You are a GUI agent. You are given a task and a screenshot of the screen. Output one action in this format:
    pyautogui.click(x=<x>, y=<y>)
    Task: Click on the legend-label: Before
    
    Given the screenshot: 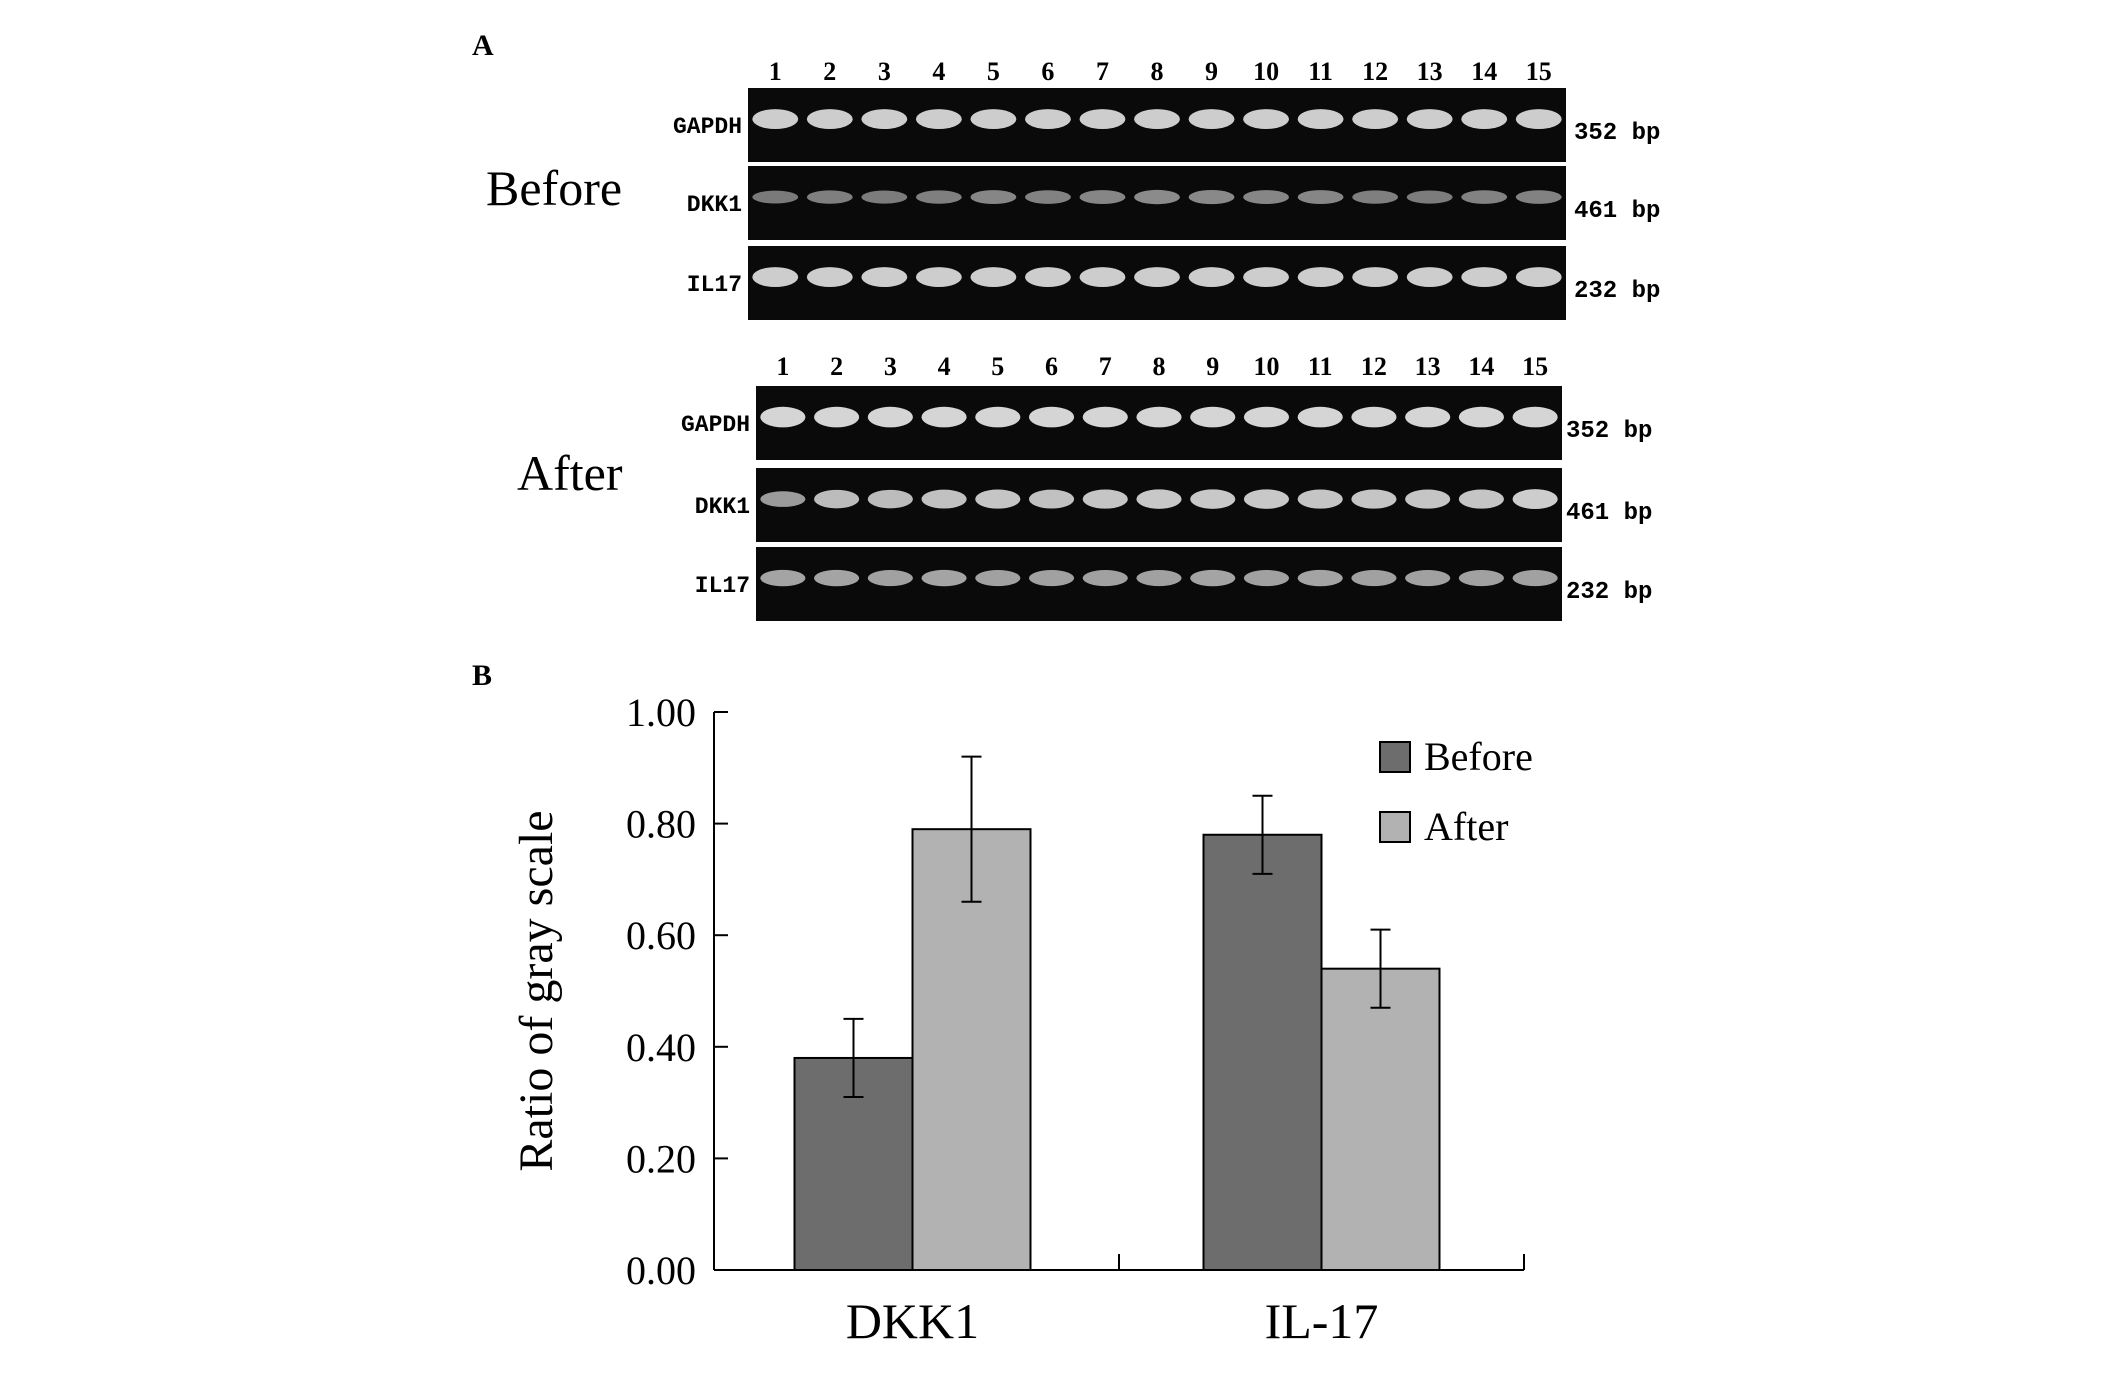 What is the action you would take?
    pyautogui.click(x=1478, y=756)
    